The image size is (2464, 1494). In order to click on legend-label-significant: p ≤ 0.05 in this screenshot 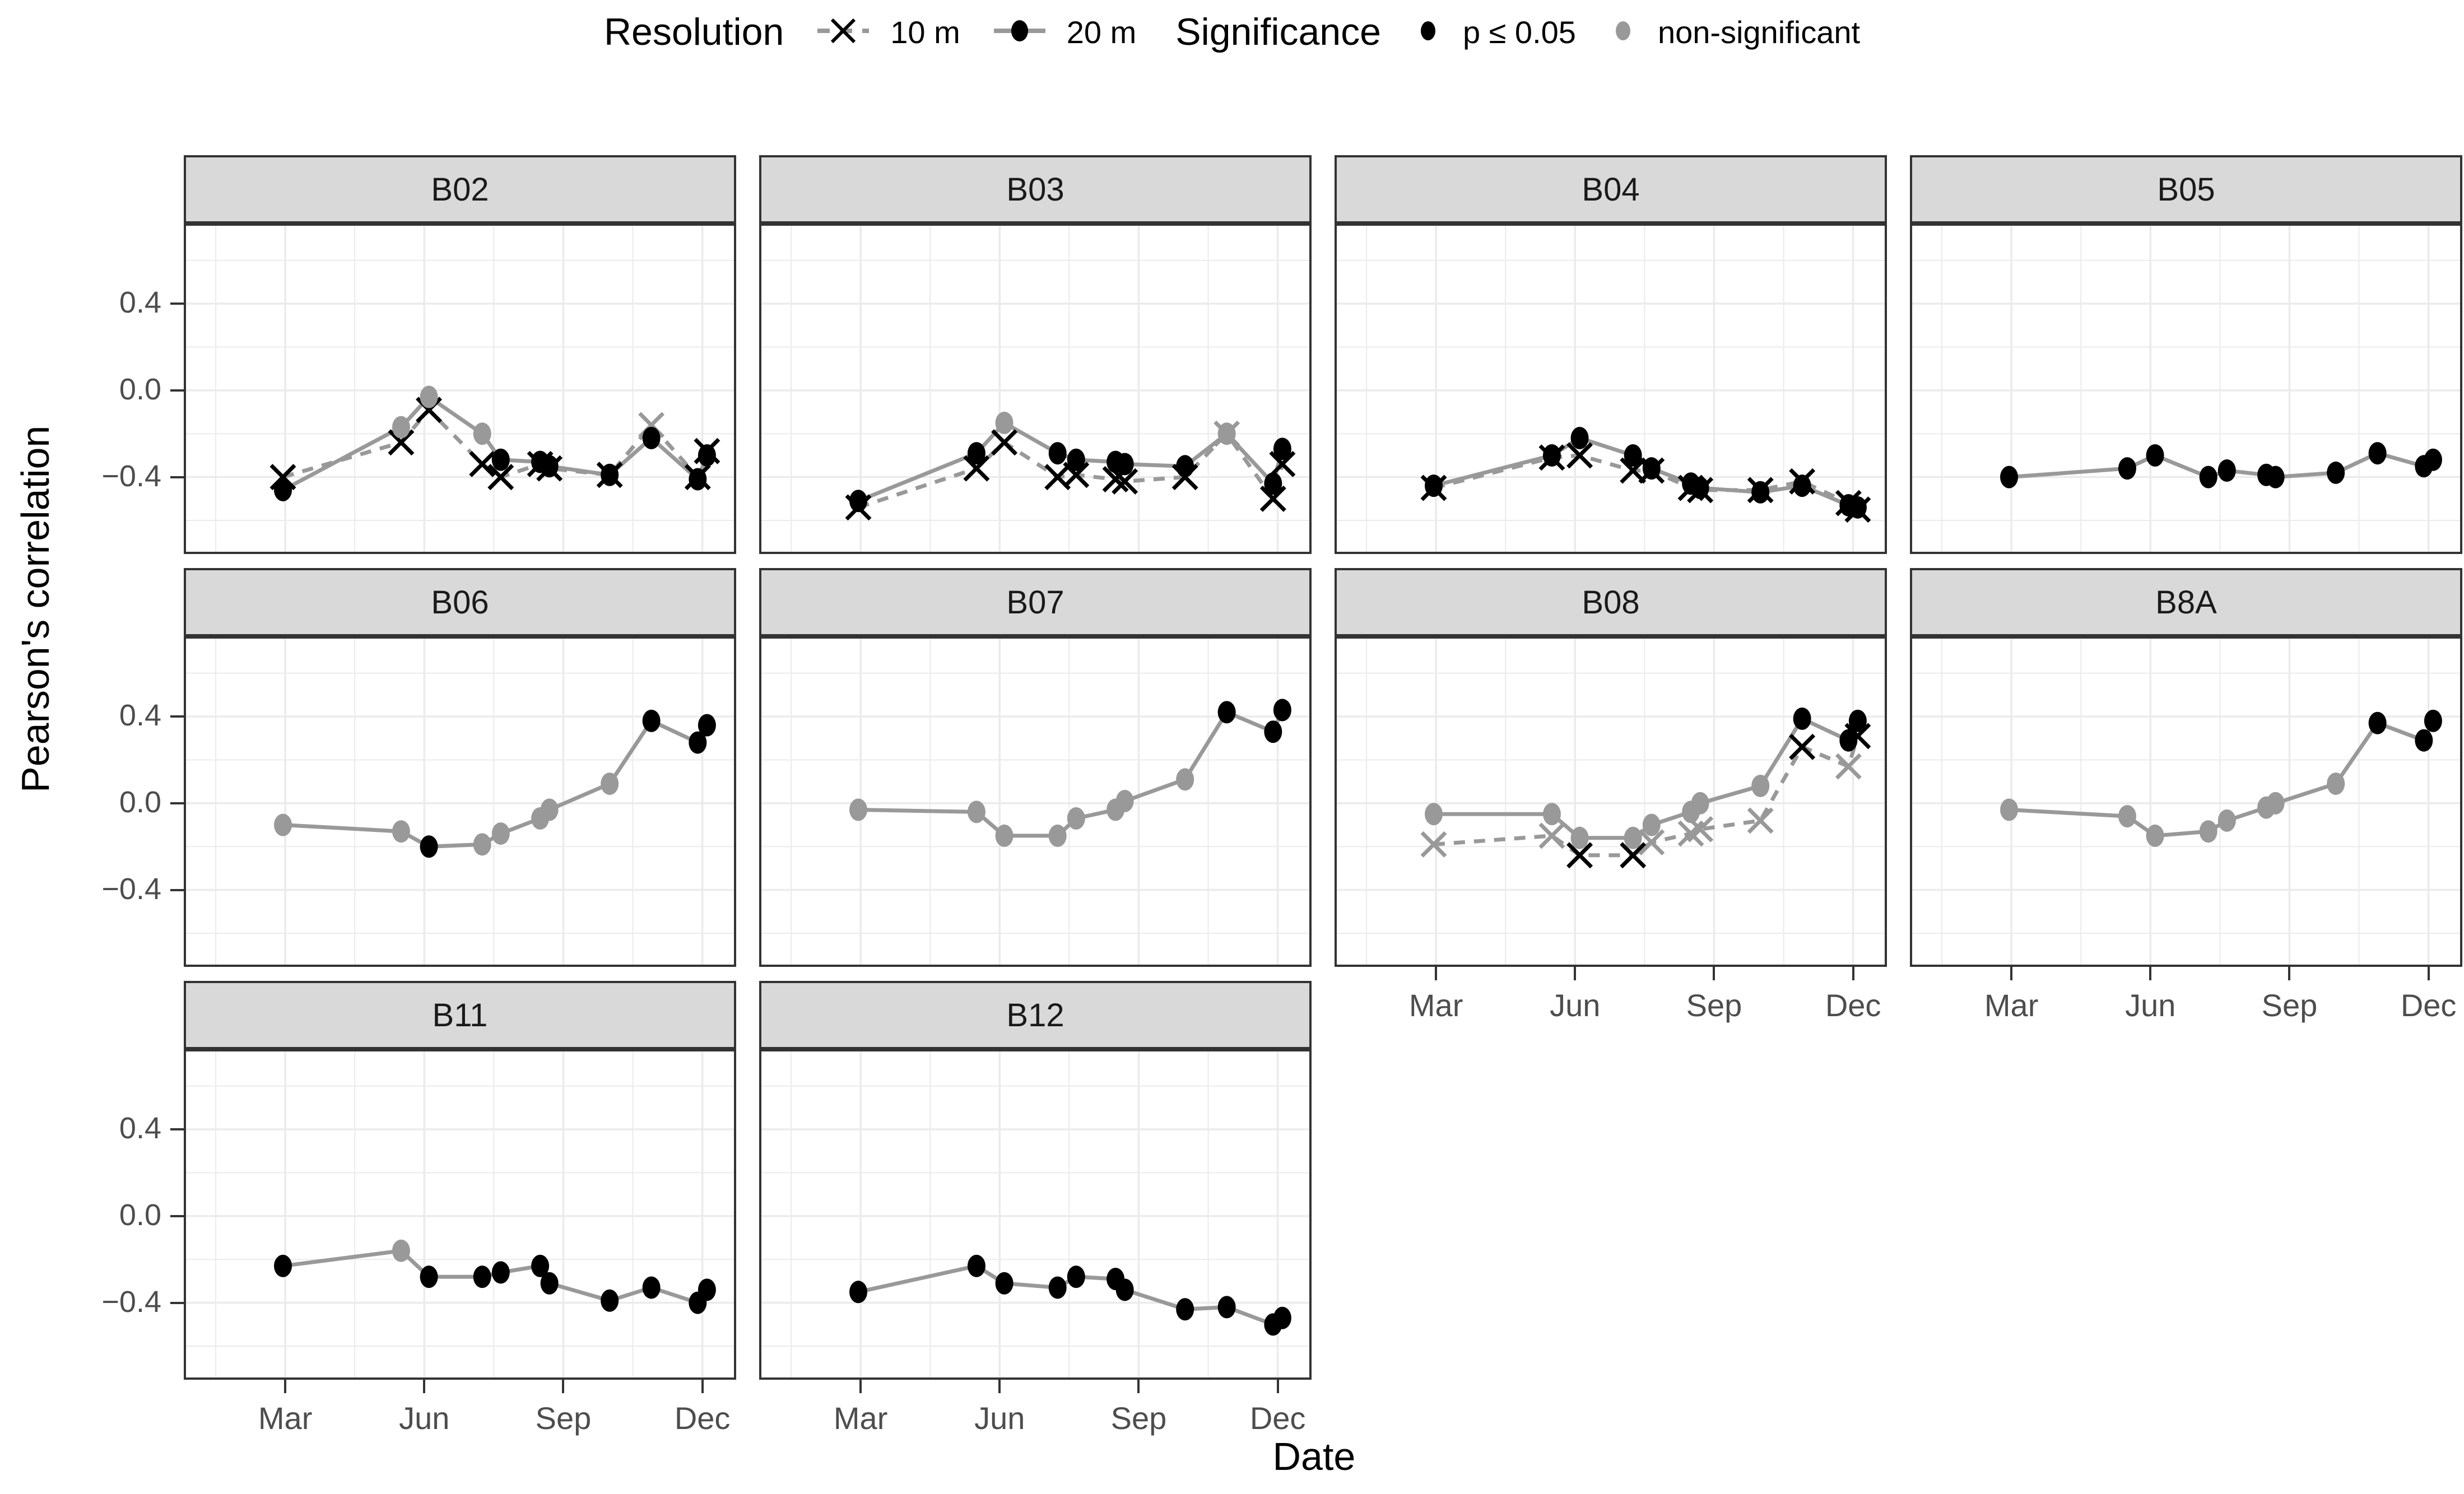, I will do `click(1519, 32)`.